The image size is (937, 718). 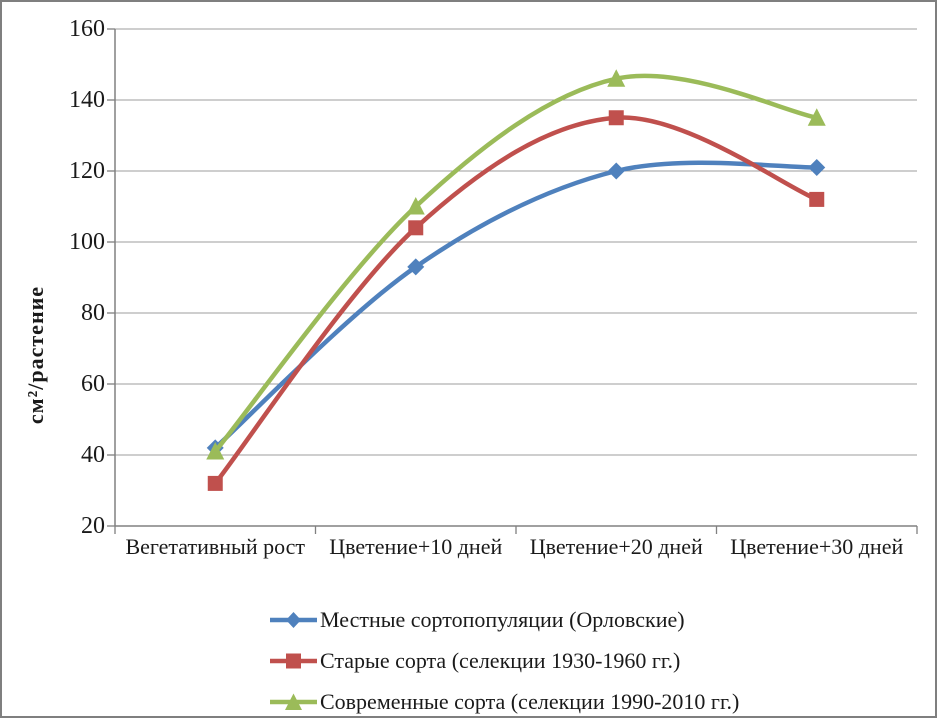 What do you see at coordinates (93, 384) in the screenshot?
I see `y-tick-label: 60` at bounding box center [93, 384].